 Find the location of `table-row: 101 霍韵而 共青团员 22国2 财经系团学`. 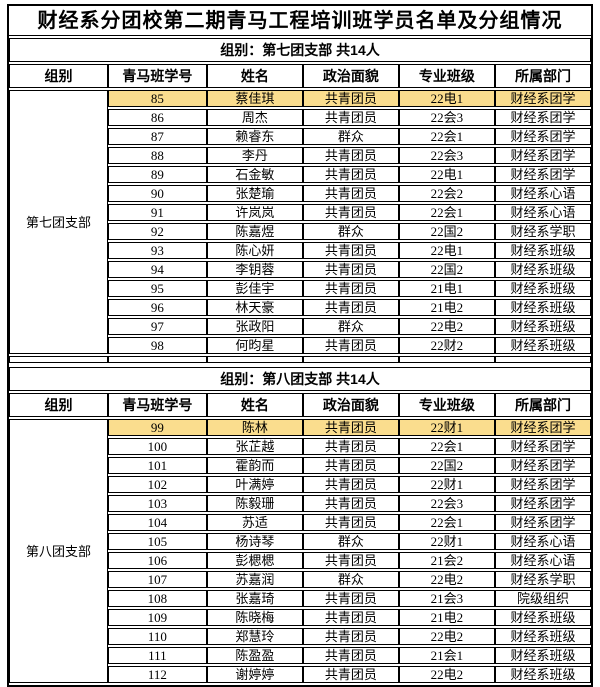

table-row: 101 霍韵而 共青团员 22国2 财经系团学 is located at coordinates (300, 465).